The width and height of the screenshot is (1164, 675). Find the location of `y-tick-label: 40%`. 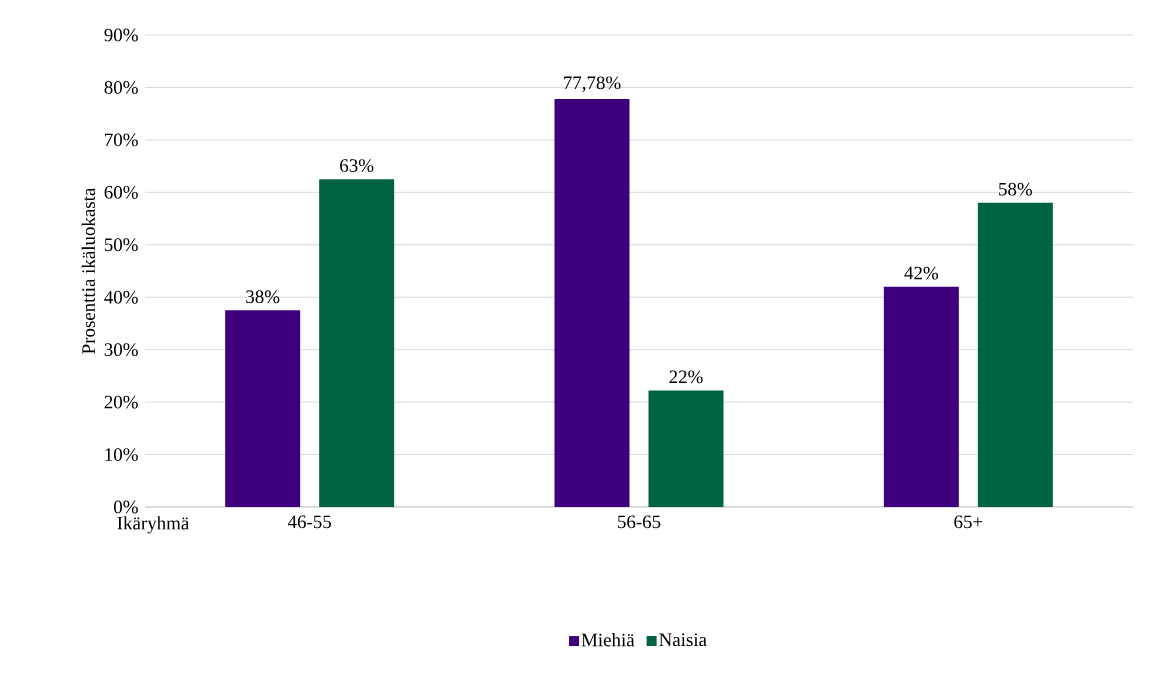

y-tick-label: 40% is located at coordinates (121, 297).